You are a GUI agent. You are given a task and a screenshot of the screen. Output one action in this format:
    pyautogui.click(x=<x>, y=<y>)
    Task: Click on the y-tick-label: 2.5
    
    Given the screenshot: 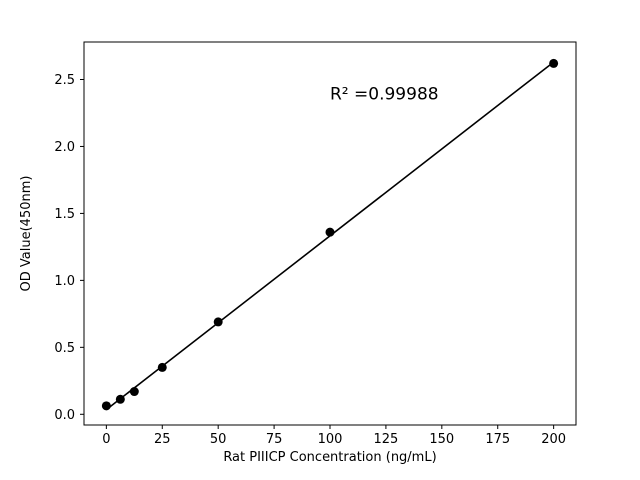 What is the action you would take?
    pyautogui.click(x=64, y=80)
    